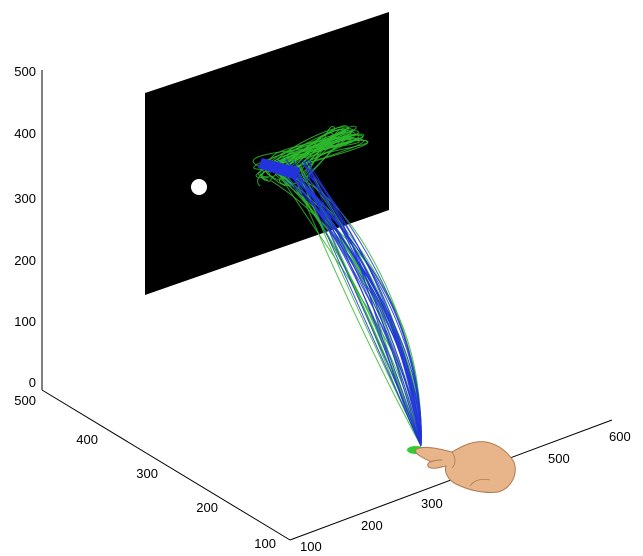 The image size is (643, 556). I want to click on depth-tick-label: 400, so click(87, 439).